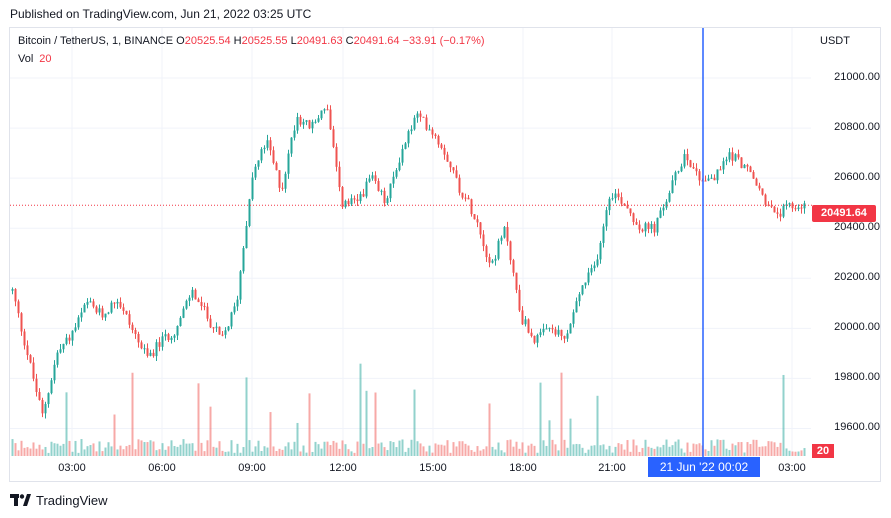  Describe the element at coordinates (857, 177) in the screenshot. I see `price-tick-label: 20600.00` at that location.